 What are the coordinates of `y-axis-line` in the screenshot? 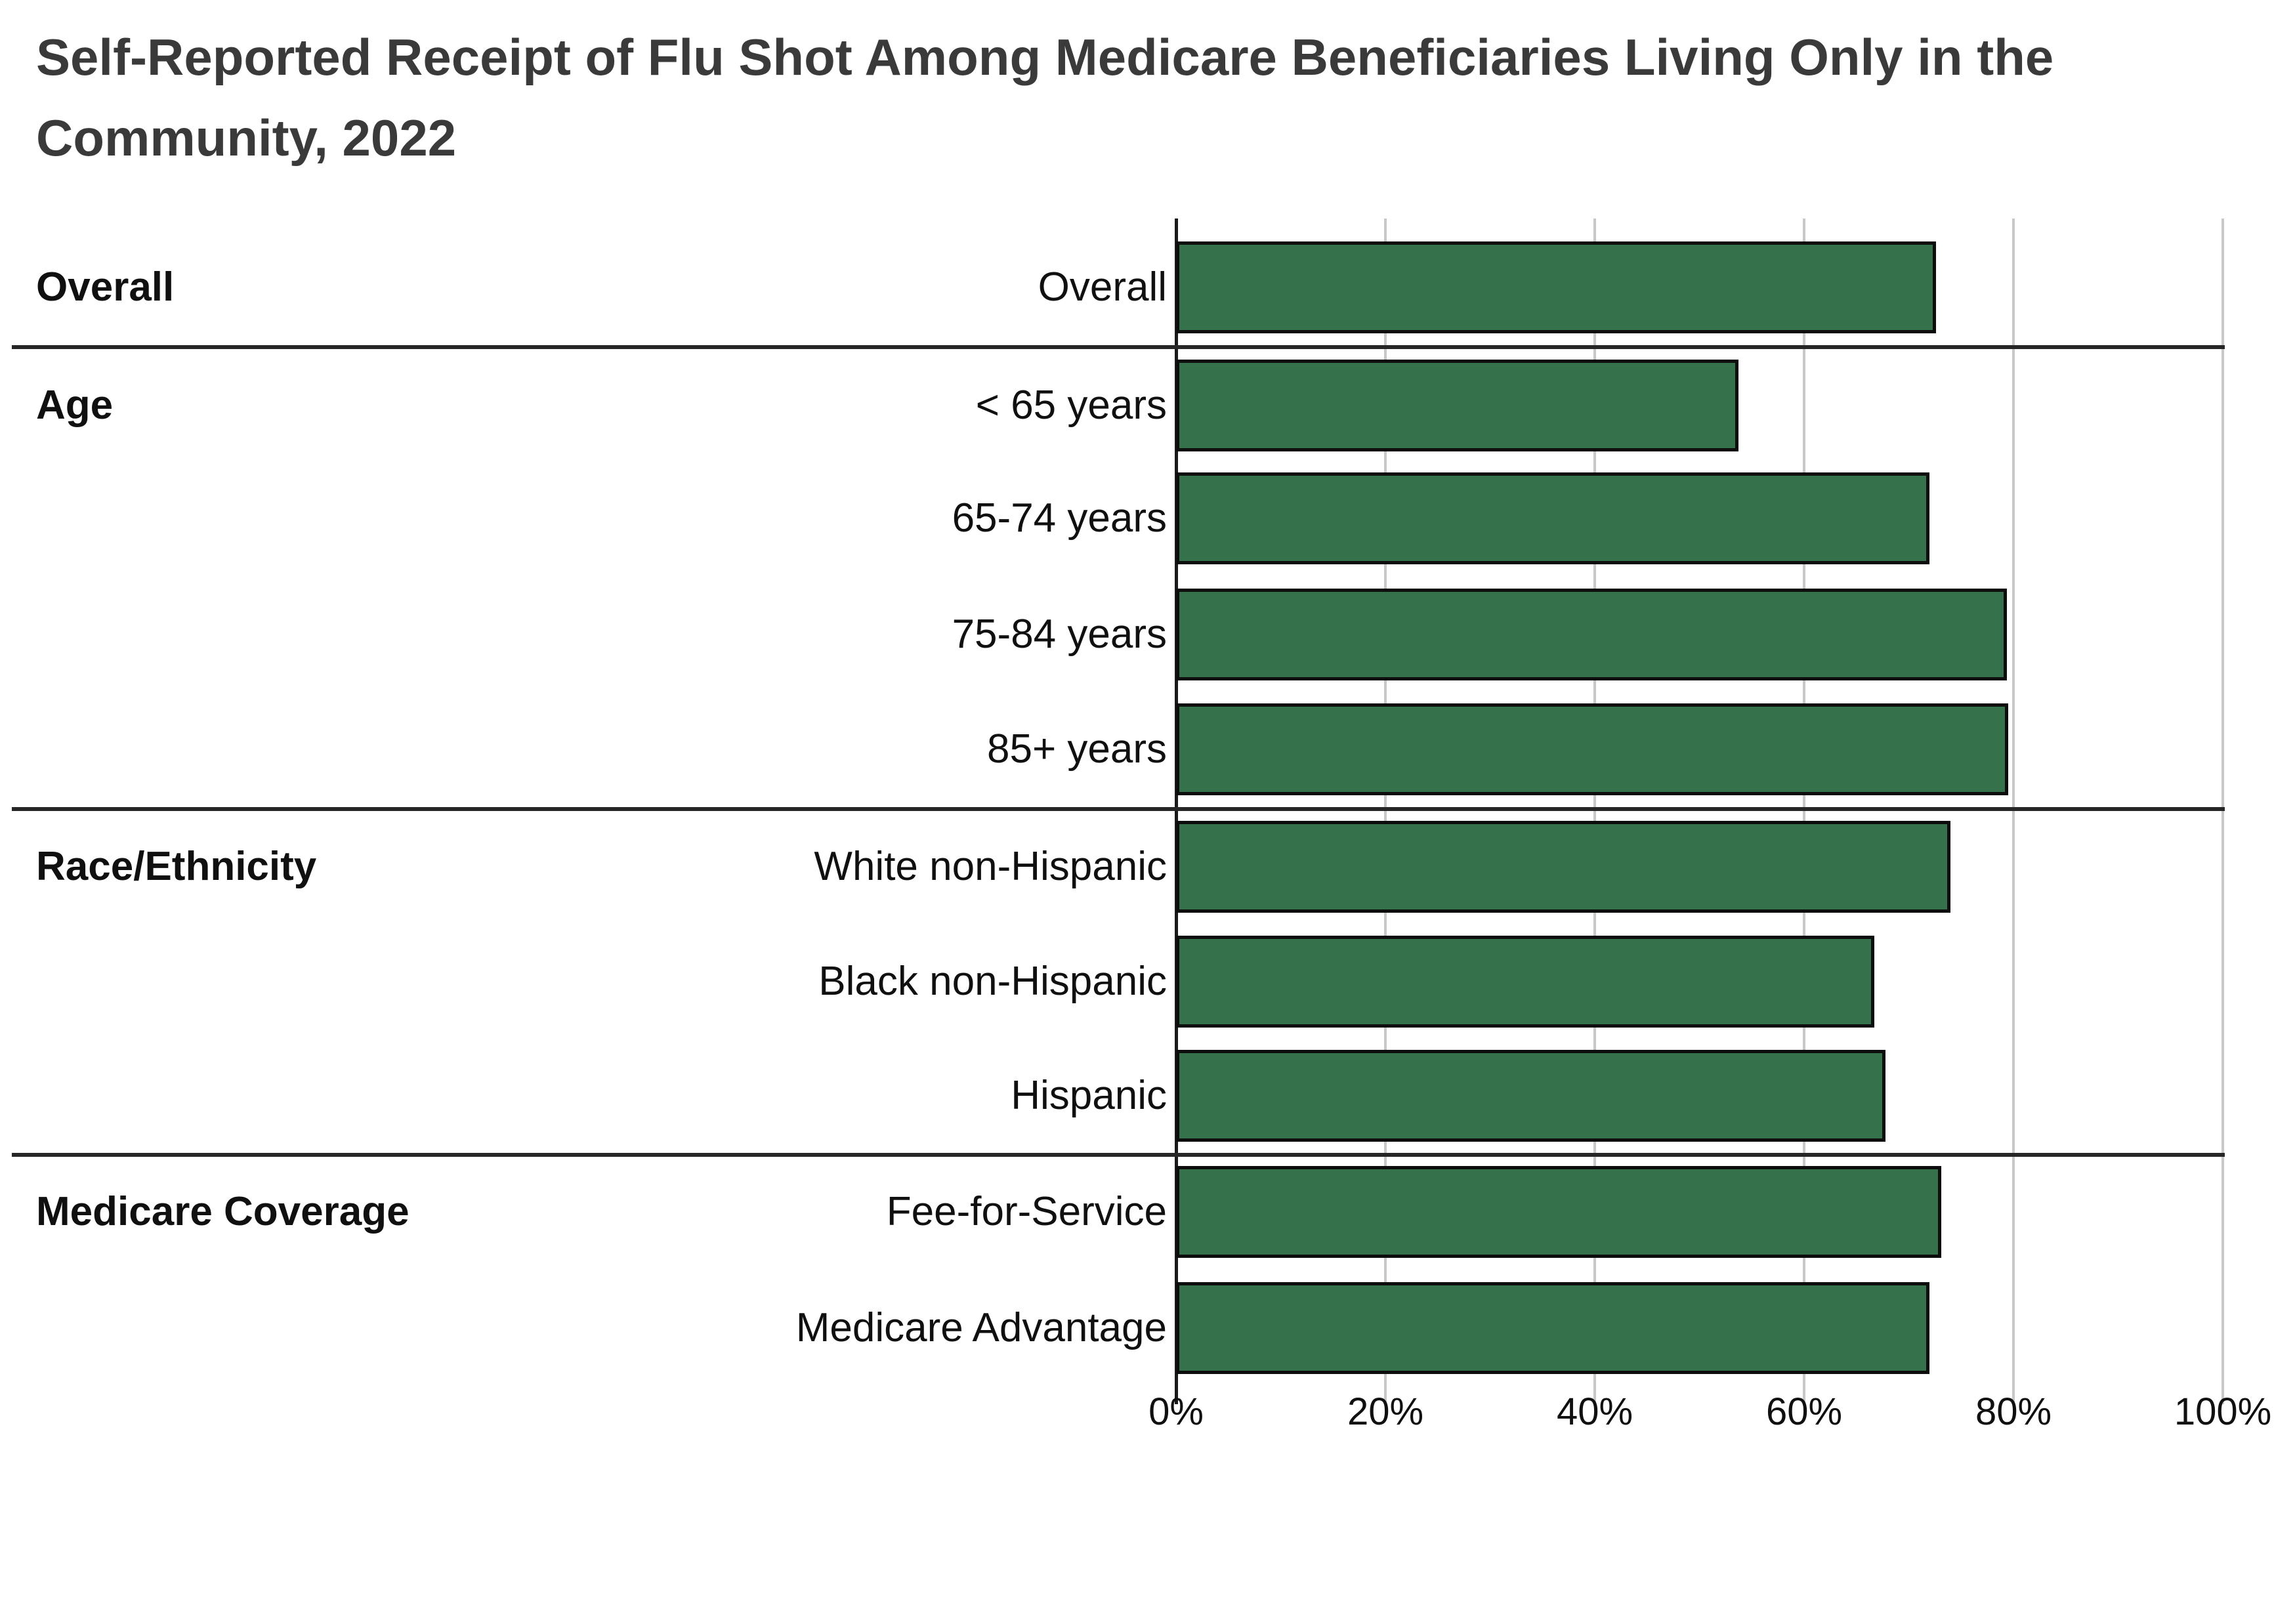 It's located at (1176, 811).